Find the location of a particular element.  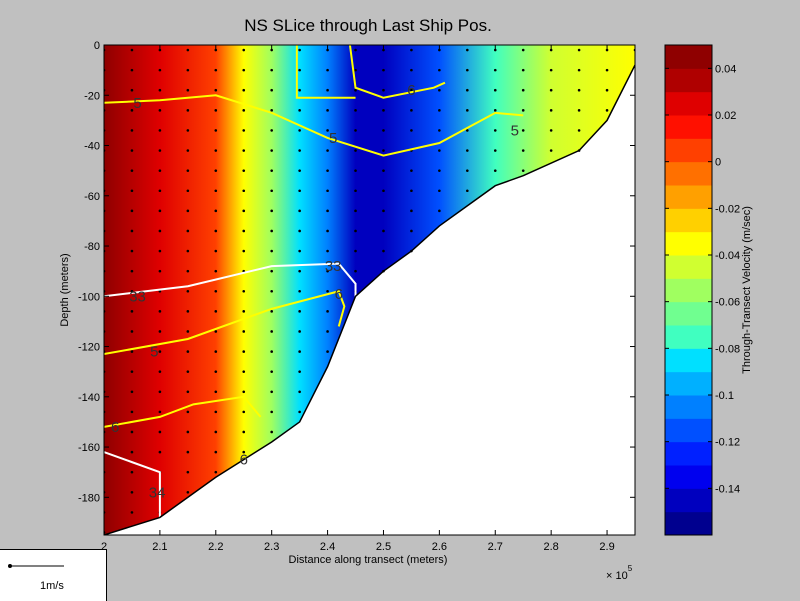

y-tick-label: -100 is located at coordinates (89, 297).